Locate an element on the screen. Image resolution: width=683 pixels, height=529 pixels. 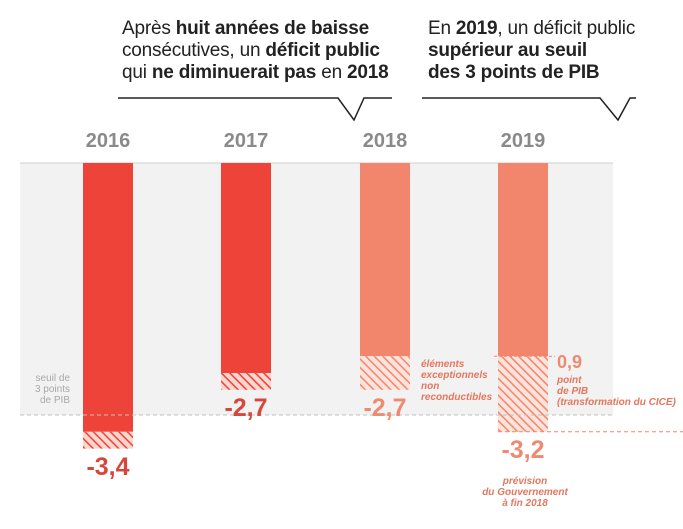
callout-left-l3-d: 2018 is located at coordinates (368, 72).